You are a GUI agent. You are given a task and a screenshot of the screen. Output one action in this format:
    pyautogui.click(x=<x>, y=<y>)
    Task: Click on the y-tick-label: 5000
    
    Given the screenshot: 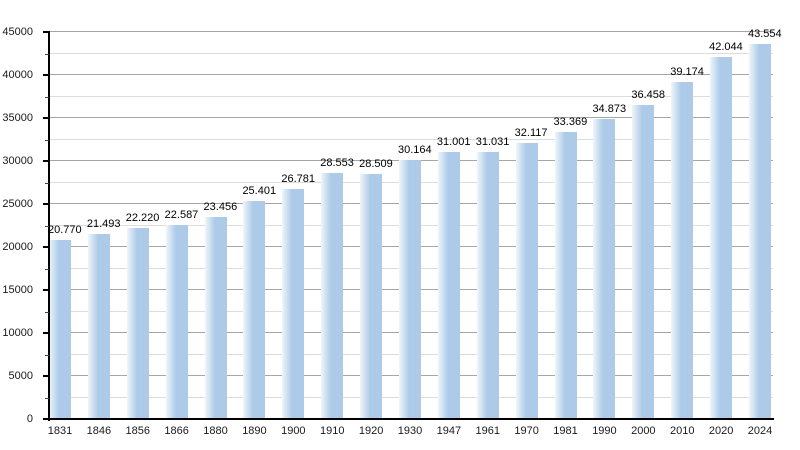 What is the action you would take?
    pyautogui.click(x=20, y=376)
    